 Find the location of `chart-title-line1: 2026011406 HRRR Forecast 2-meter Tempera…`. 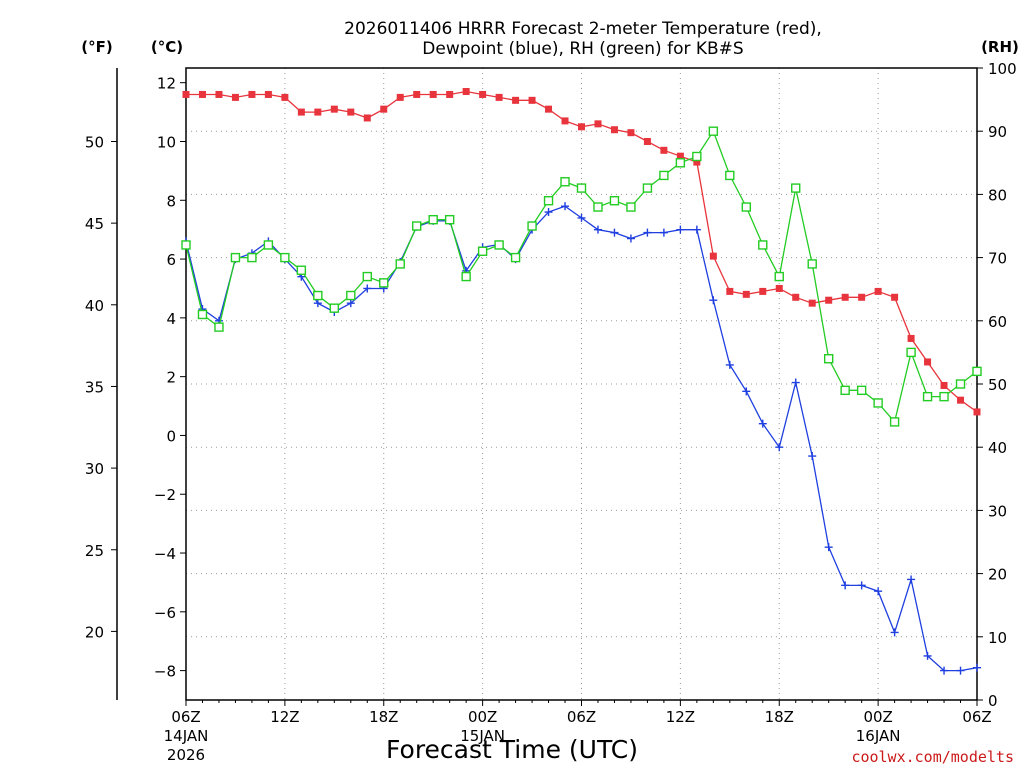

chart-title-line1: 2026011406 HRRR Forecast 2-meter Tempera… is located at coordinates (583, 29).